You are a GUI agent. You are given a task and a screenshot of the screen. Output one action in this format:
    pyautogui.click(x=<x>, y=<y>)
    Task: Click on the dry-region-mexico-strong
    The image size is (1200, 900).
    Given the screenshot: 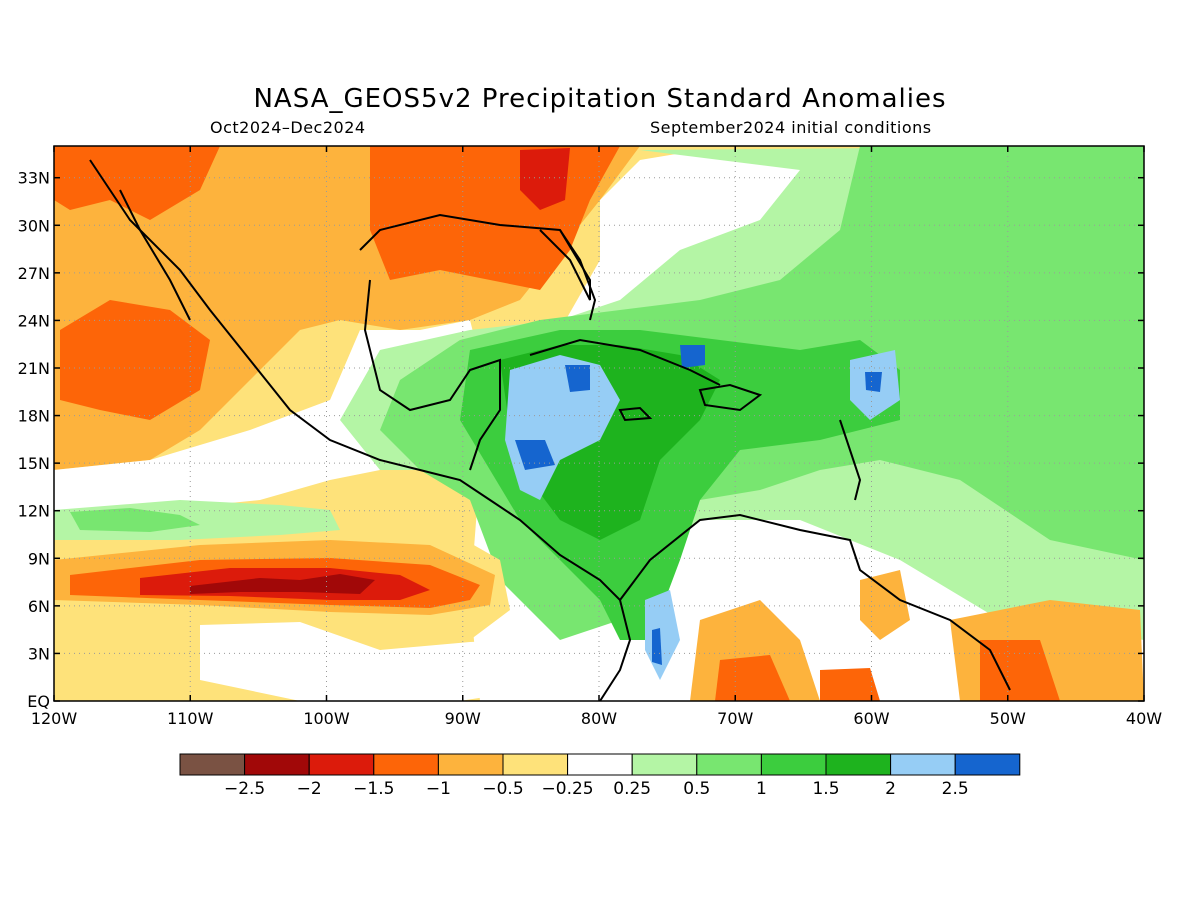 What is the action you would take?
    pyautogui.click(x=135, y=360)
    